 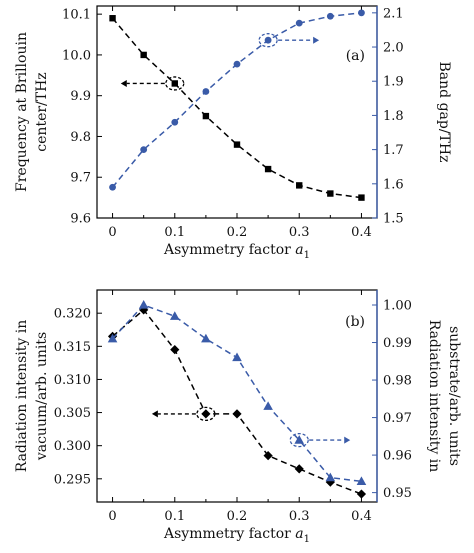 What do you see at coordinates (174, 232) in the screenshot?
I see `x-tick-label: 0.1` at bounding box center [174, 232].